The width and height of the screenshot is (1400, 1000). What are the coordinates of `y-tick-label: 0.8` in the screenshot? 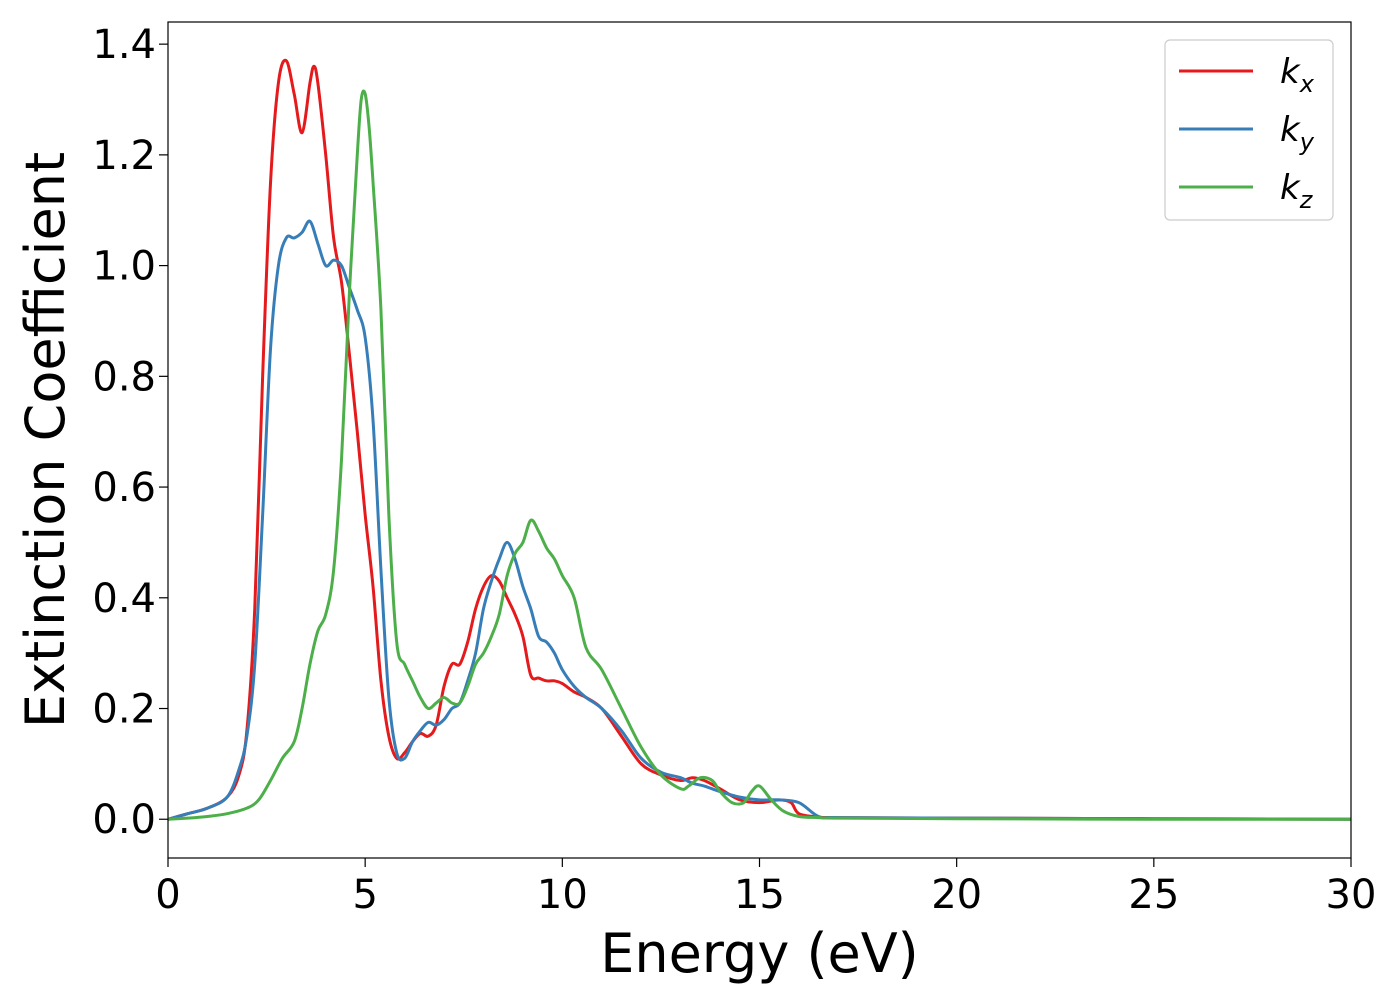 It's located at (124, 377).